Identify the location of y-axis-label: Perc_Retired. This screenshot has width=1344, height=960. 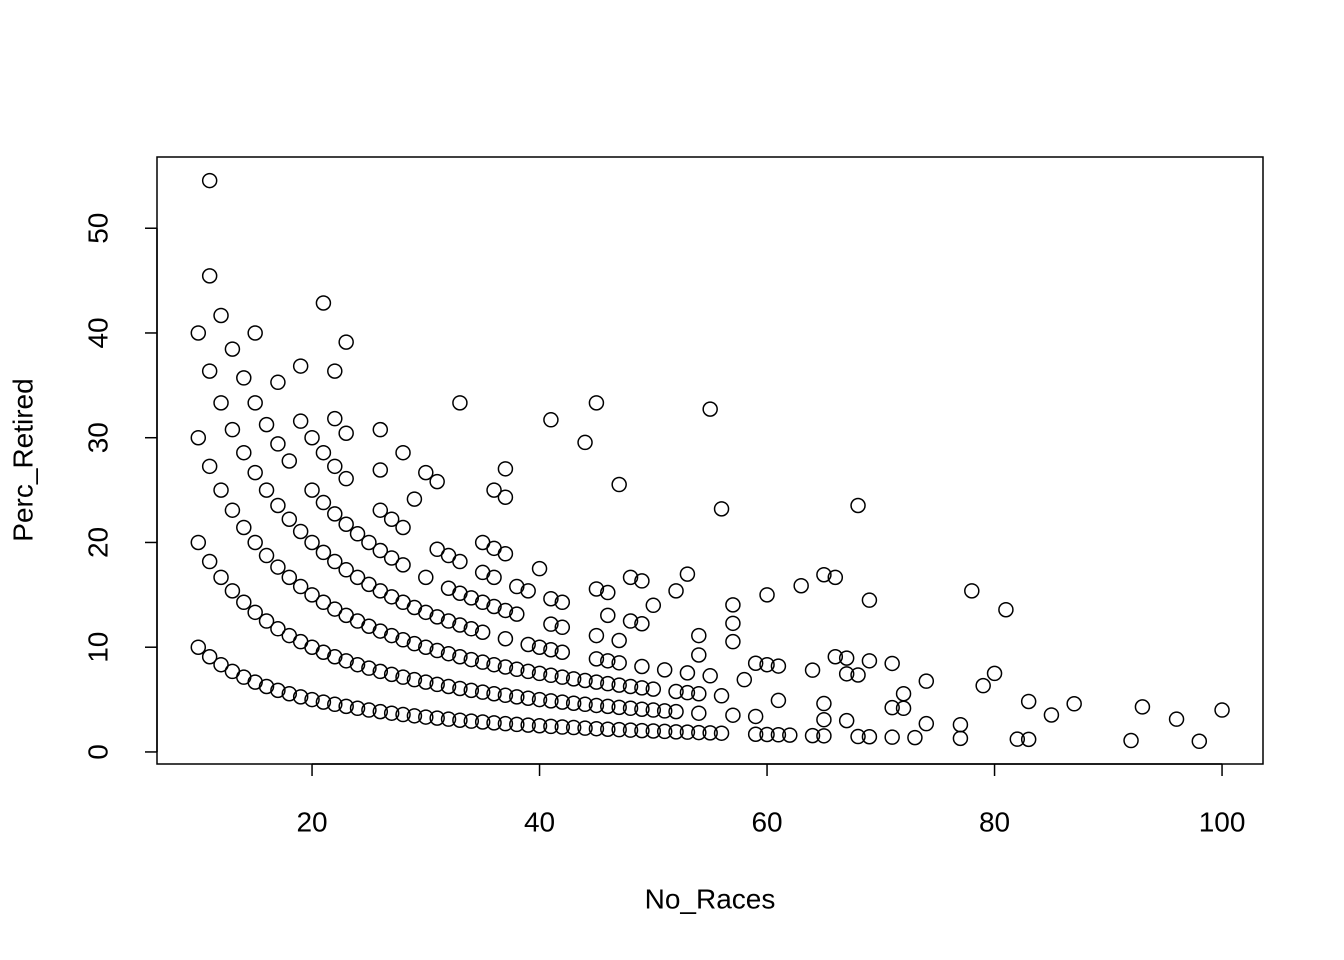
(22, 459).